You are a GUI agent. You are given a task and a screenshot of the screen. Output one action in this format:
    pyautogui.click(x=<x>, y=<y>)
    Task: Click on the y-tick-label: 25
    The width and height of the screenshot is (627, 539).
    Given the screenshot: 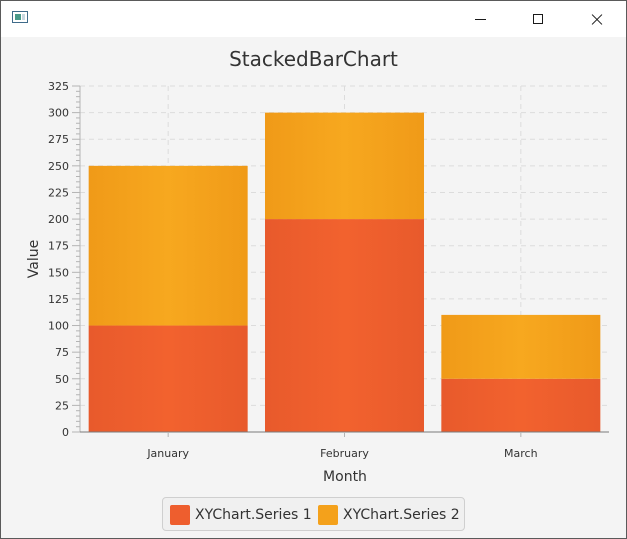 What is the action you would take?
    pyautogui.click(x=62, y=405)
    